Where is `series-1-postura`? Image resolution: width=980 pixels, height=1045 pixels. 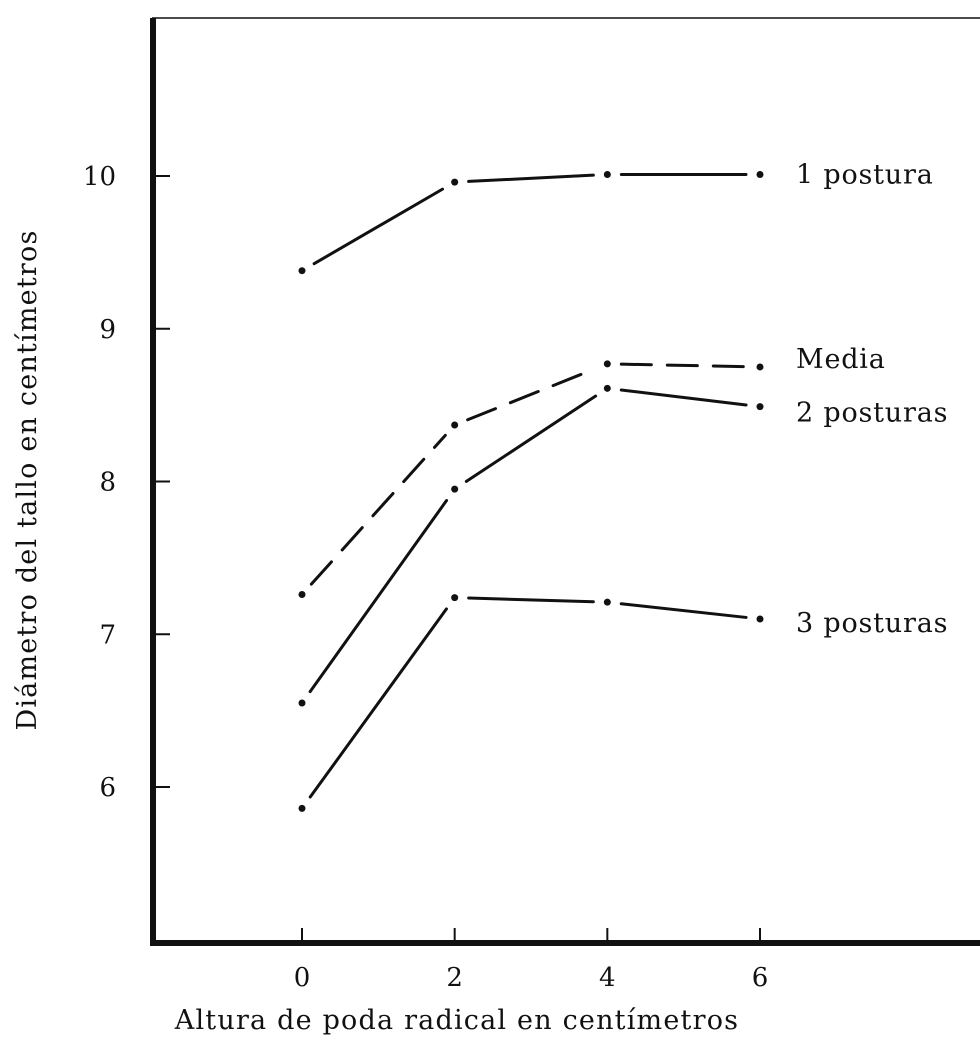 series-1-postura is located at coordinates (531, 222).